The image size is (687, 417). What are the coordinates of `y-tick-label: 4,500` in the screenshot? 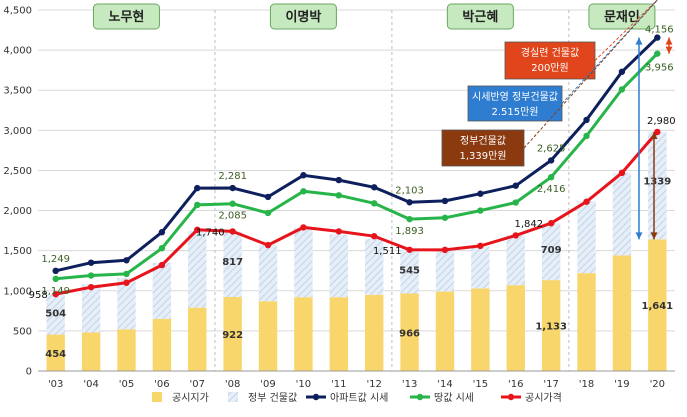 It's located at (17, 11).